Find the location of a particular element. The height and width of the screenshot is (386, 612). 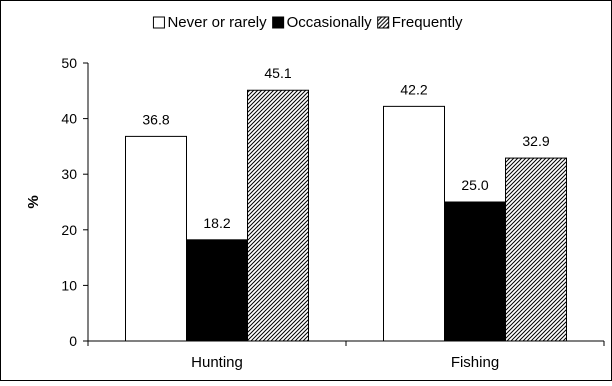

y-tick-label: 30 is located at coordinates (69, 174).